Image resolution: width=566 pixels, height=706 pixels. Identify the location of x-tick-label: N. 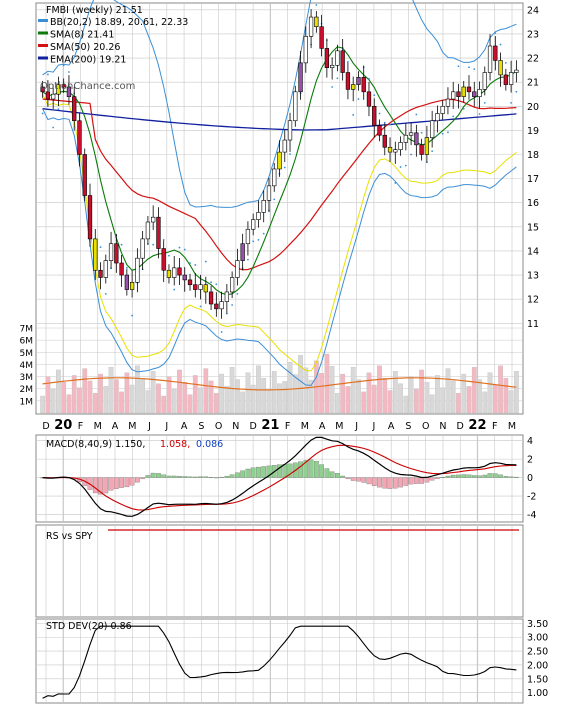
(235, 426).